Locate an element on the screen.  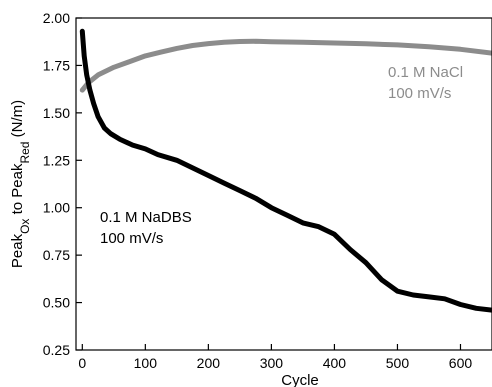
y-axis-title-part: (N/m) is located at coordinates (17, 121).